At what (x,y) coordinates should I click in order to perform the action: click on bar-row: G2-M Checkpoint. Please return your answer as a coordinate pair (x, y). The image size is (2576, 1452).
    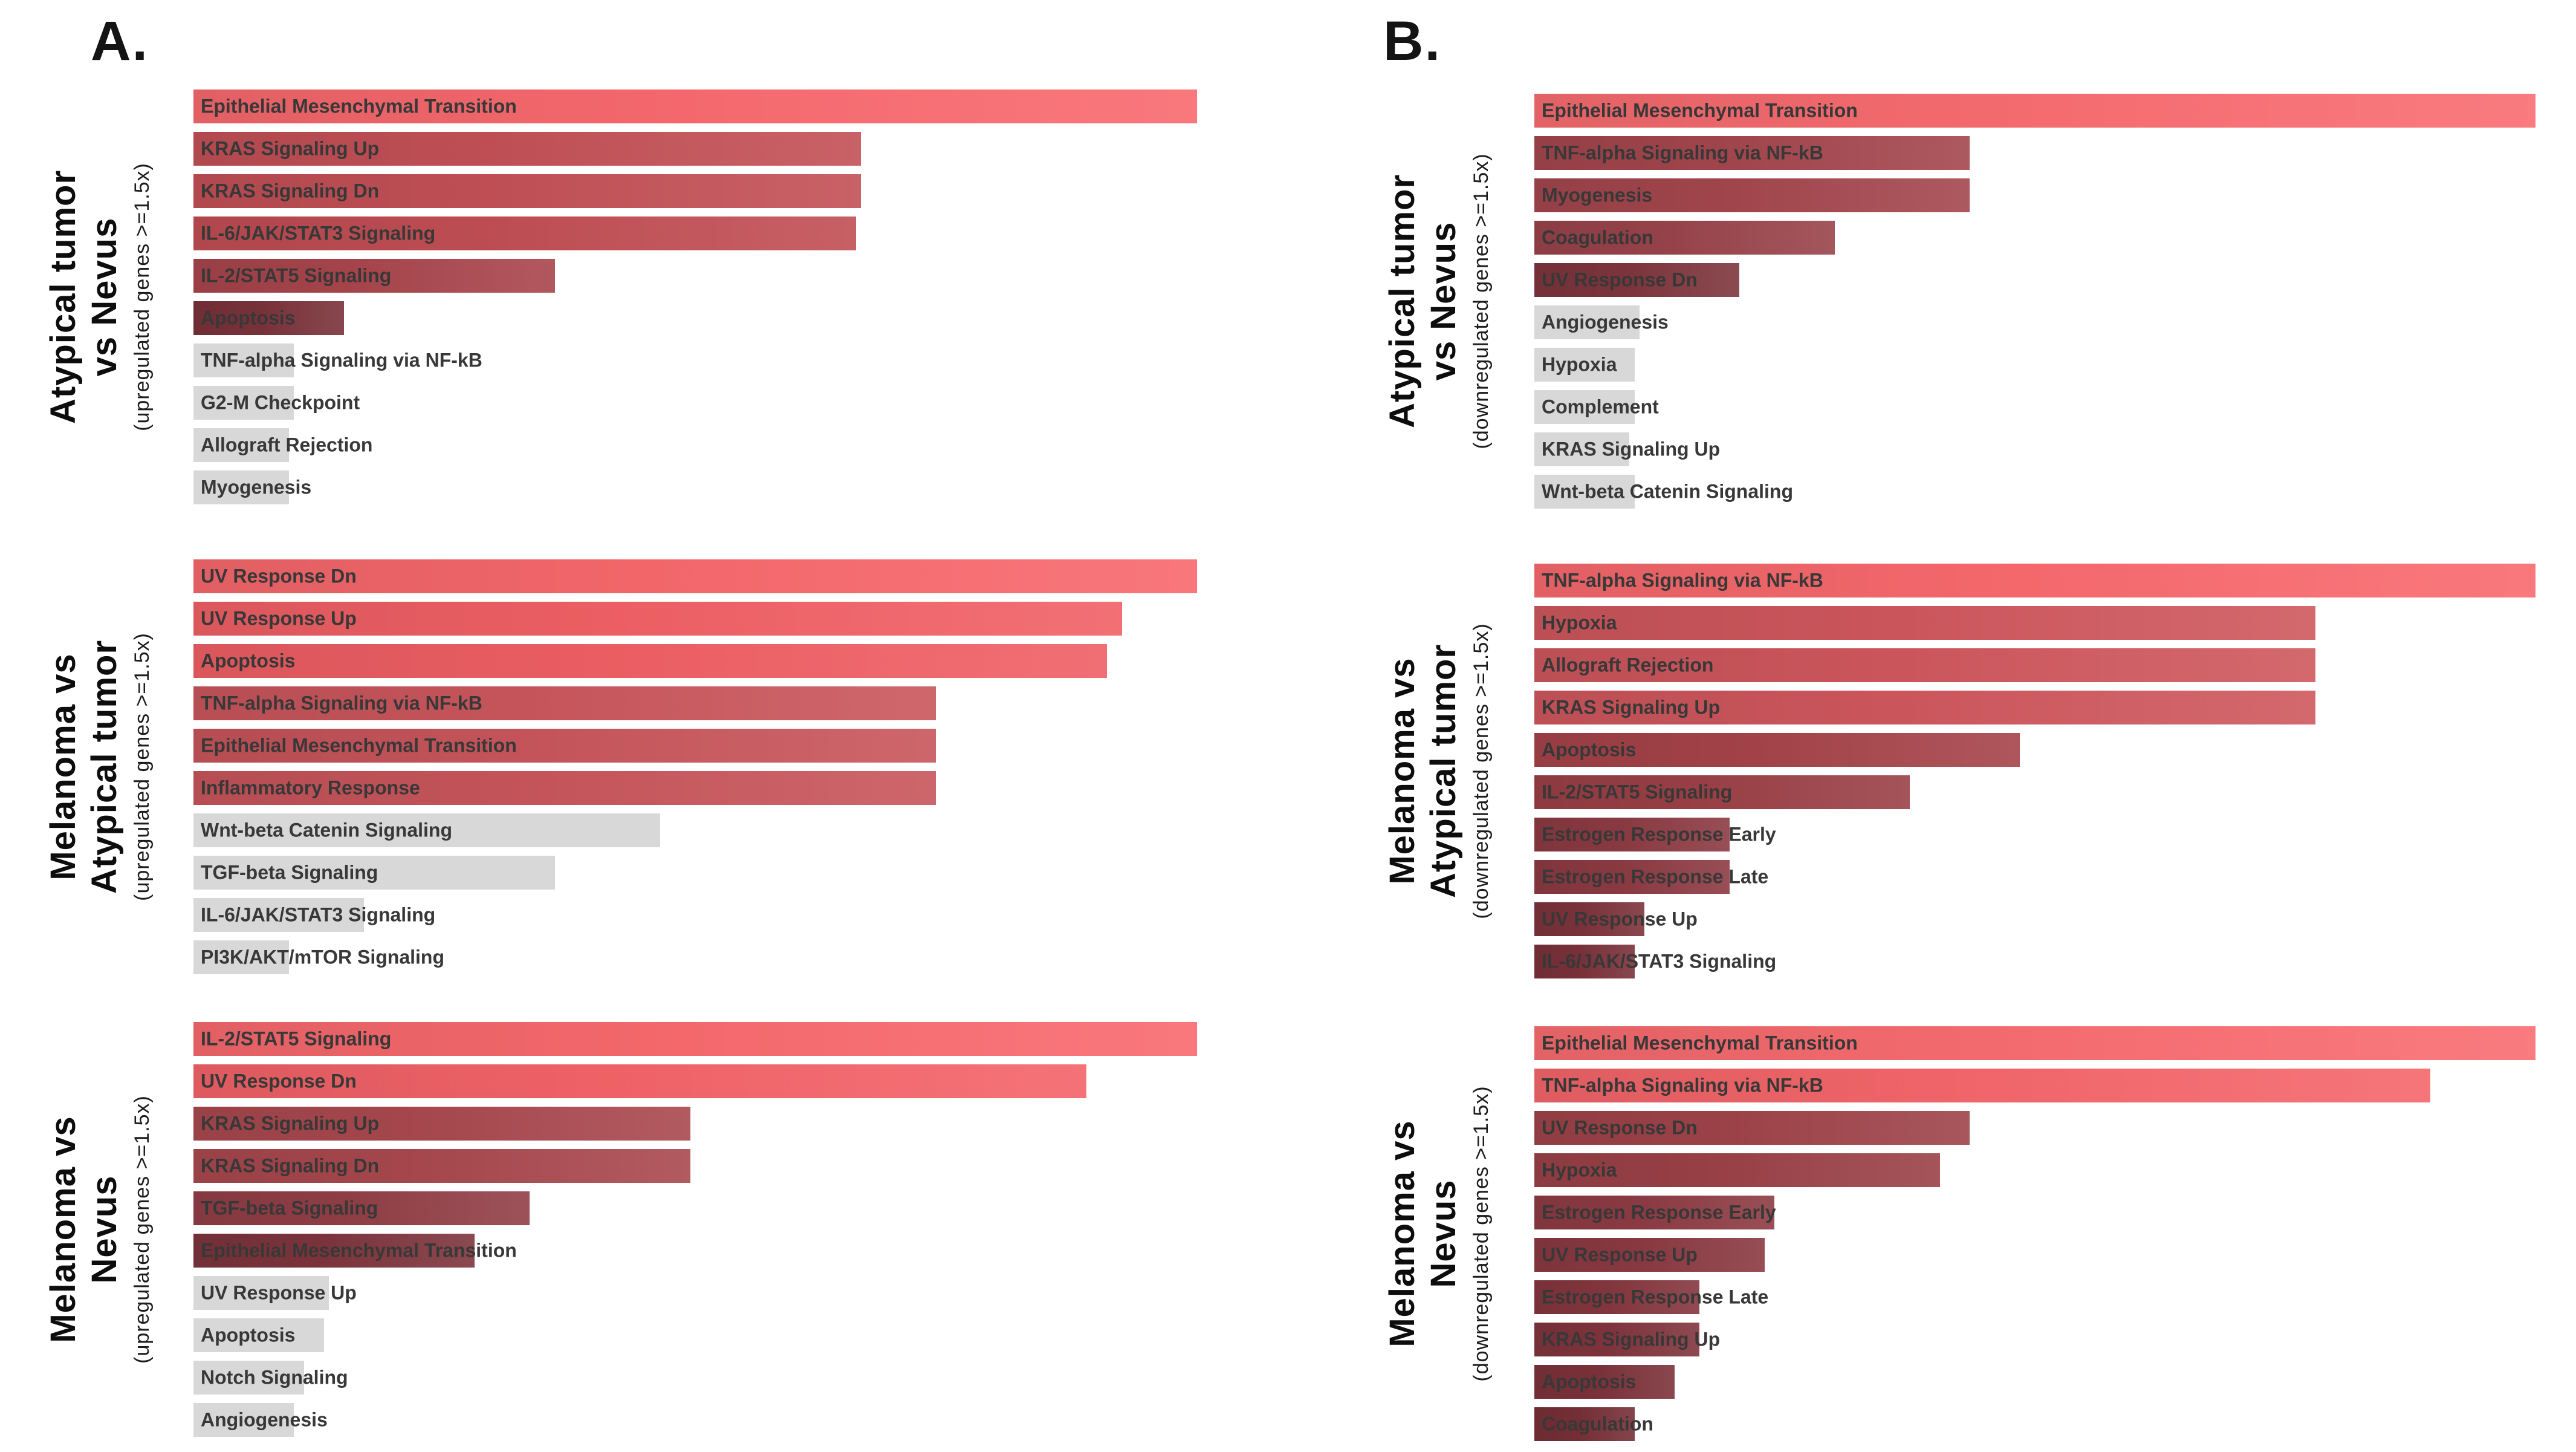
    Looking at the image, I should click on (695, 403).